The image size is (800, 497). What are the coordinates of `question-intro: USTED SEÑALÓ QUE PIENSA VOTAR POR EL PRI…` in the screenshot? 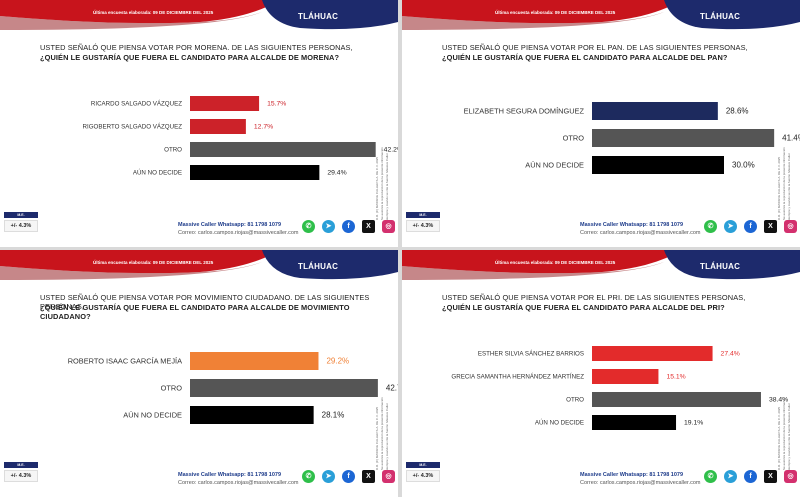 It's located at (594, 297).